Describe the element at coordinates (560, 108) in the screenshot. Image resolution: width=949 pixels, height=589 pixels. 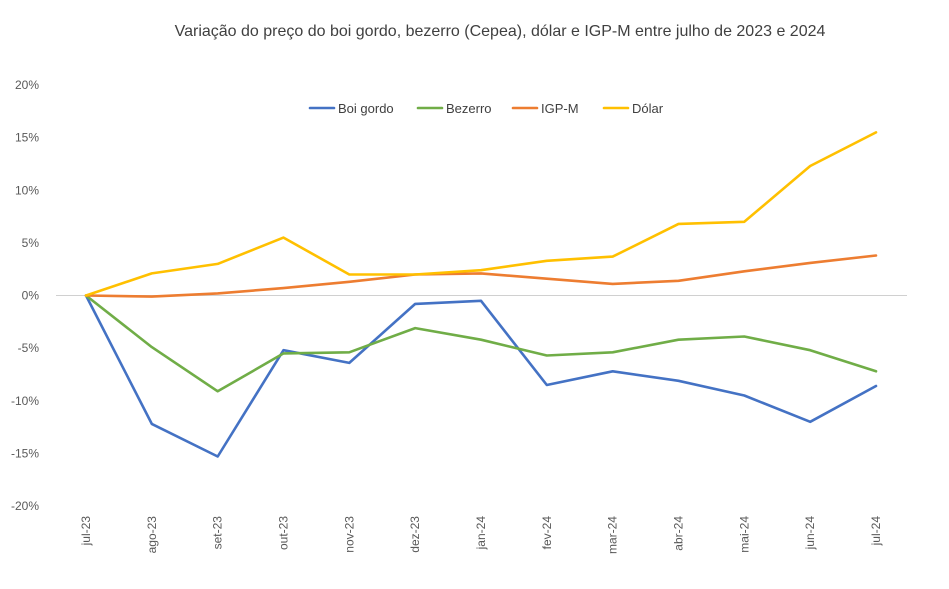
I see `legend-label-igp-m: IGP-M` at that location.